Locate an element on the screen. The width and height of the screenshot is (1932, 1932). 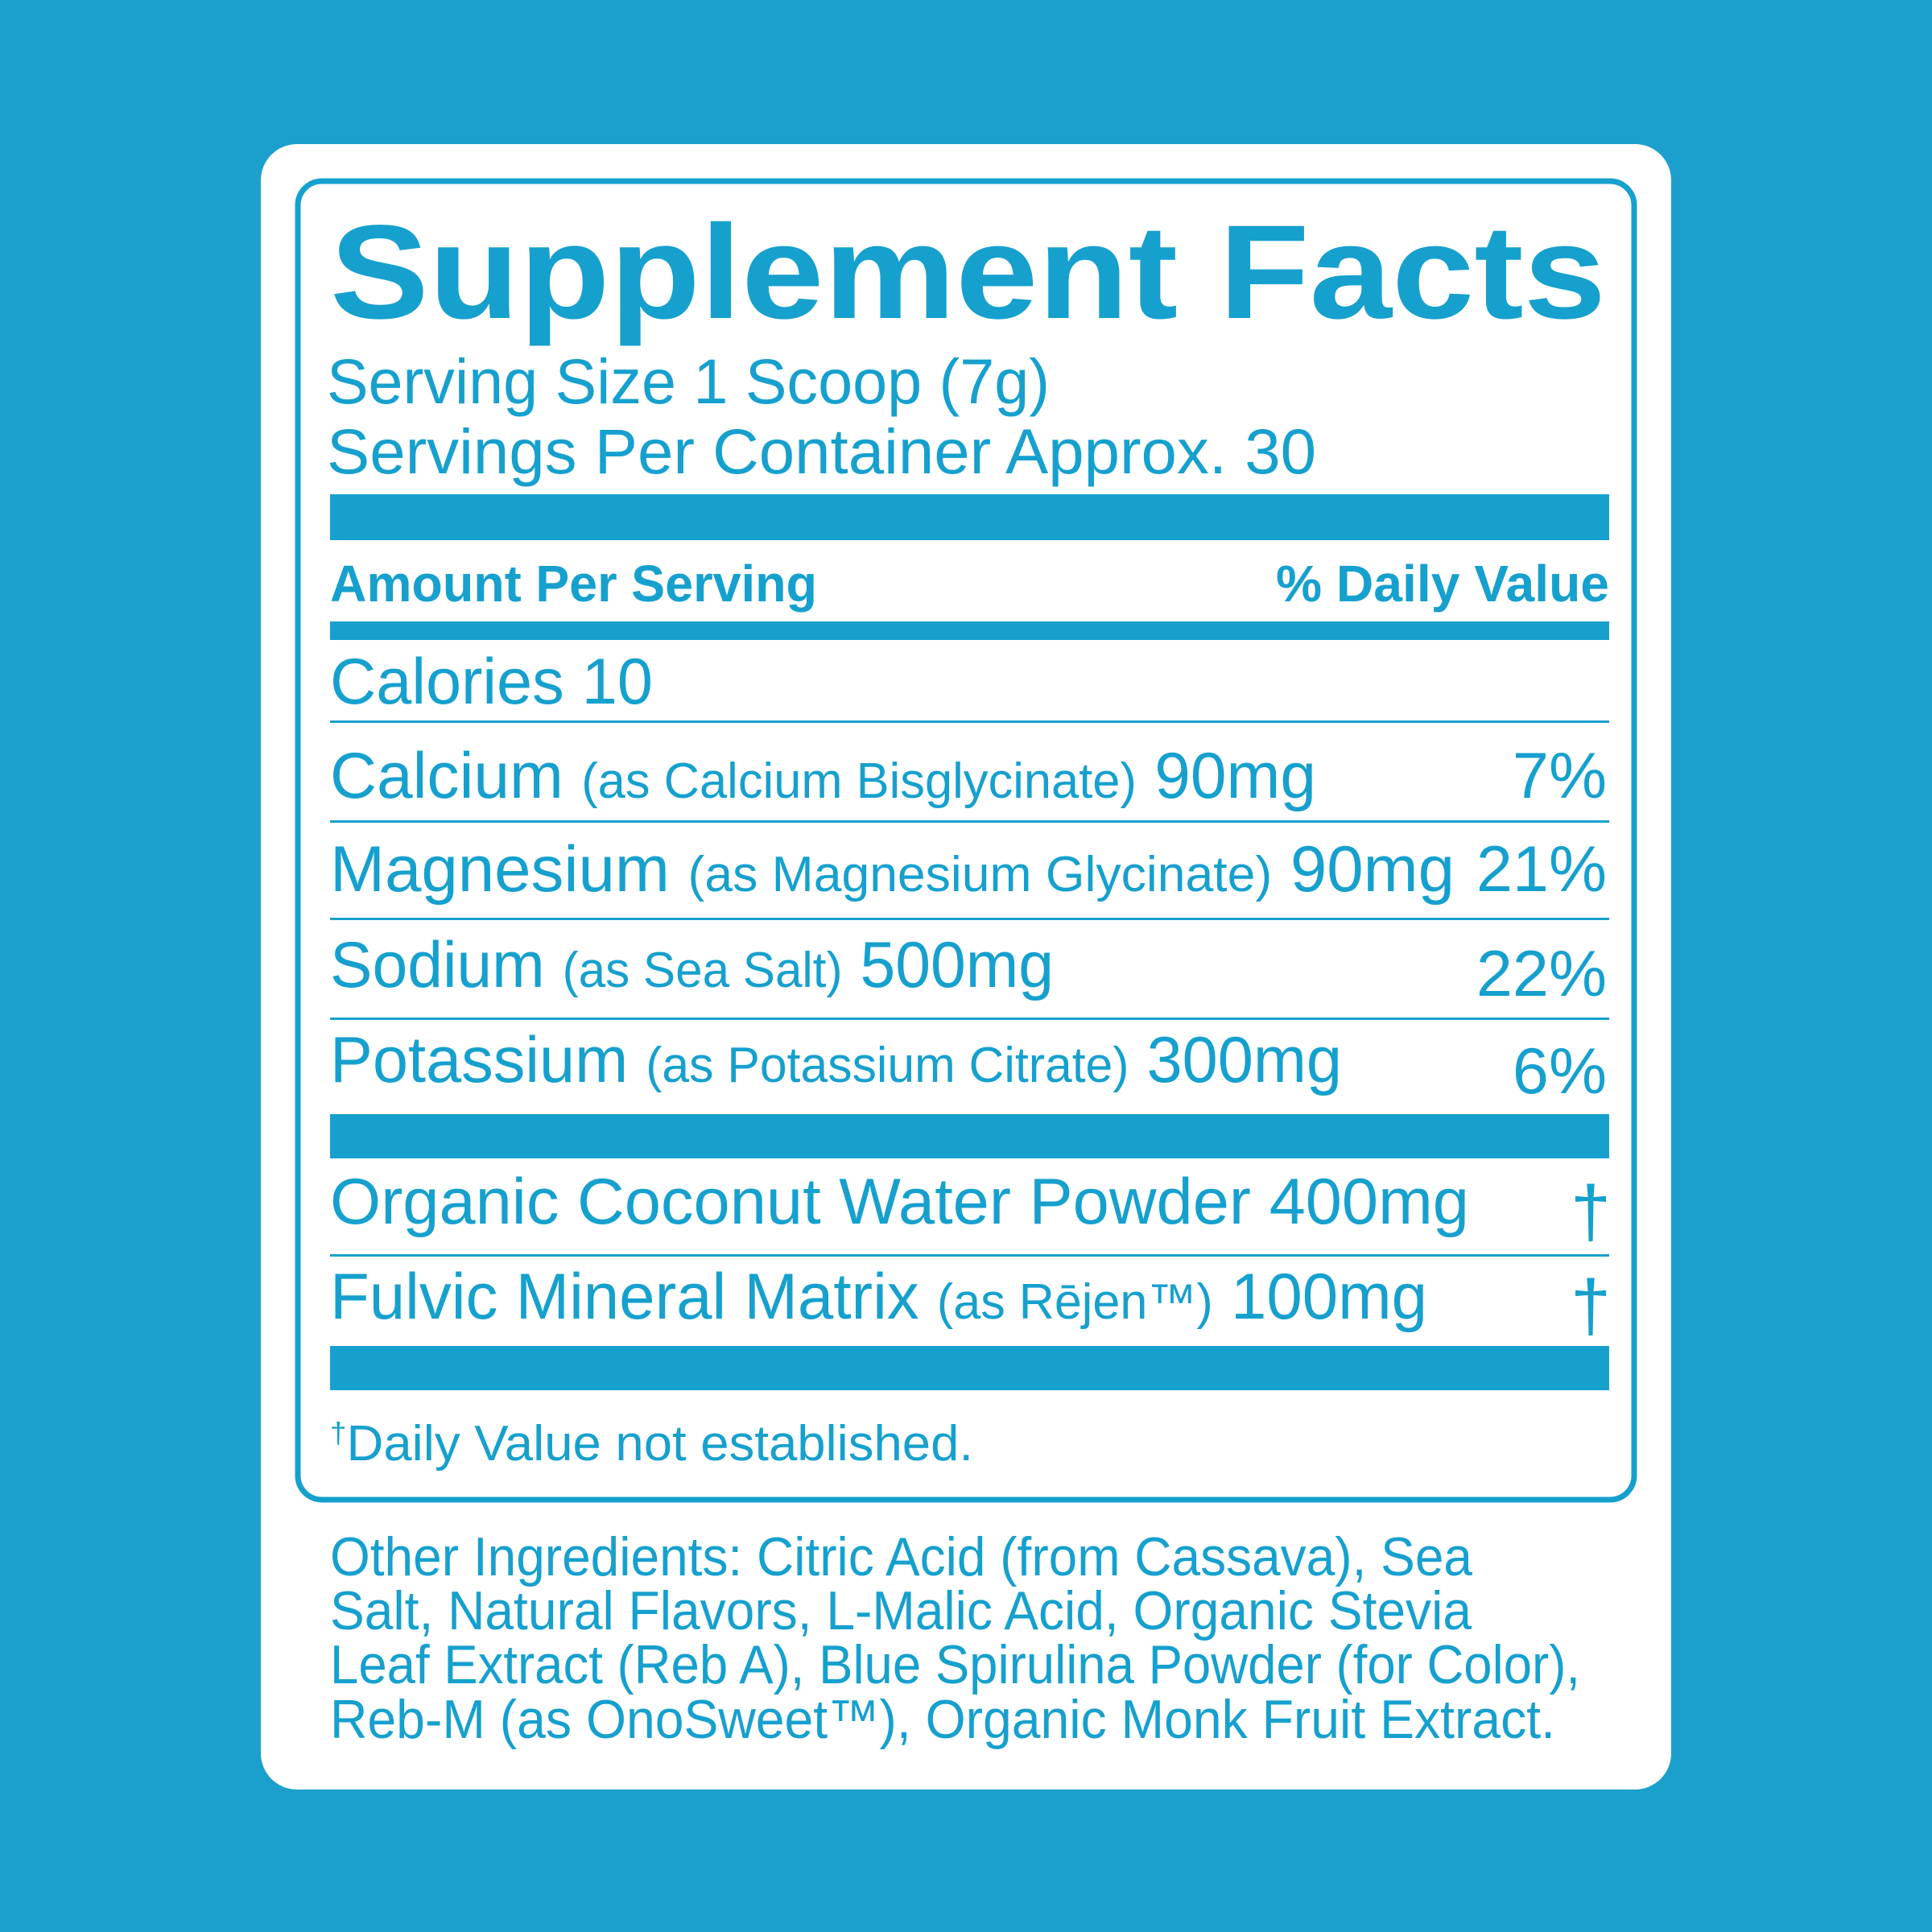
ingredient-source: (as Rējen™) is located at coordinates (1075, 1302).